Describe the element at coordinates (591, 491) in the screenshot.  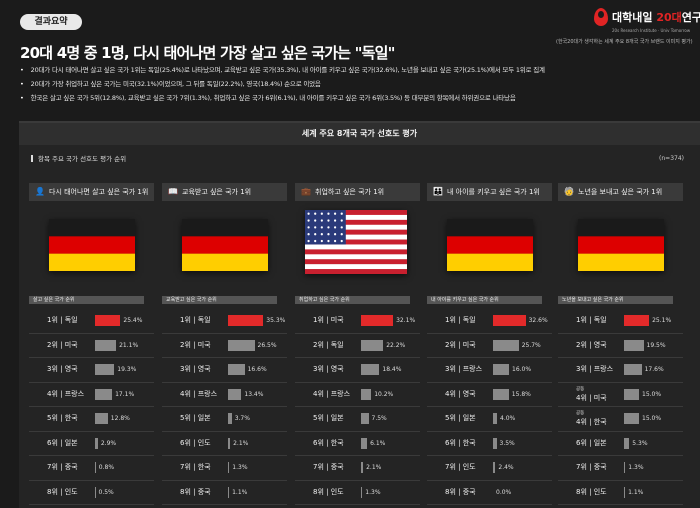
I see `category-label: 8위 | 인도` at that location.